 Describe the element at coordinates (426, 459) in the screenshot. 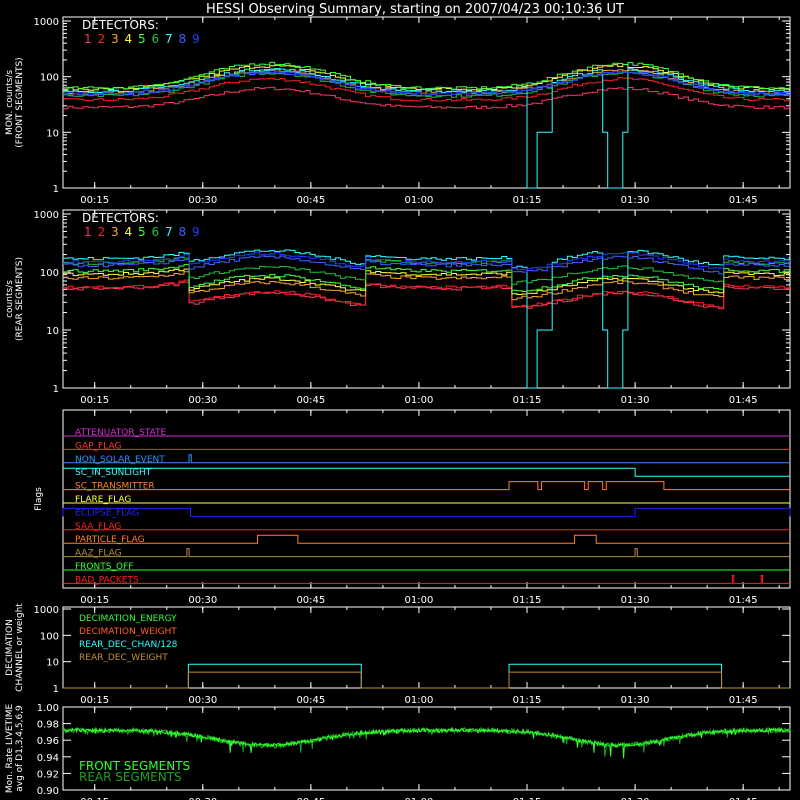

I see `flag-line-non_solar_event` at that location.